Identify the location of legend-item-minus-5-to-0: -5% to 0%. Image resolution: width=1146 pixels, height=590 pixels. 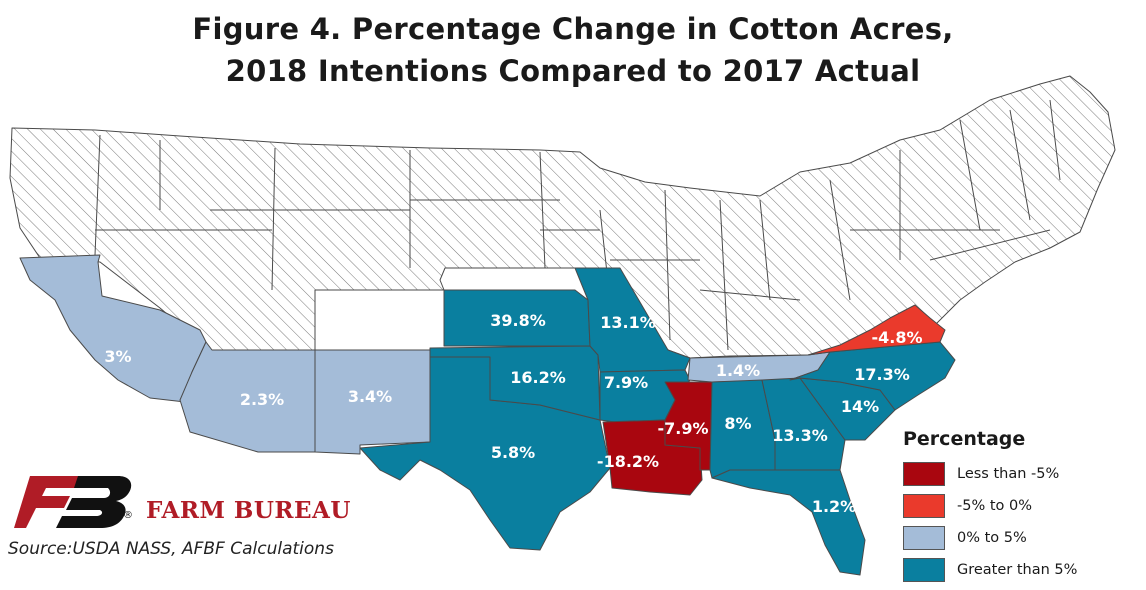
(1023, 505).